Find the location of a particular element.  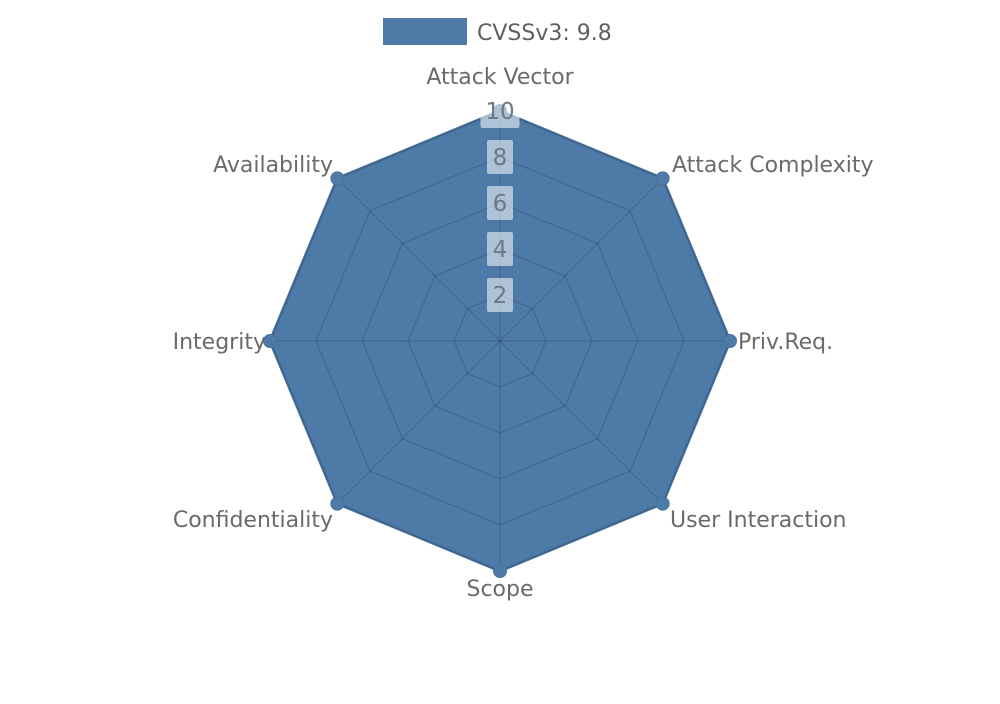

axis-label-confidentiality: Confidentiality is located at coordinates (253, 520).